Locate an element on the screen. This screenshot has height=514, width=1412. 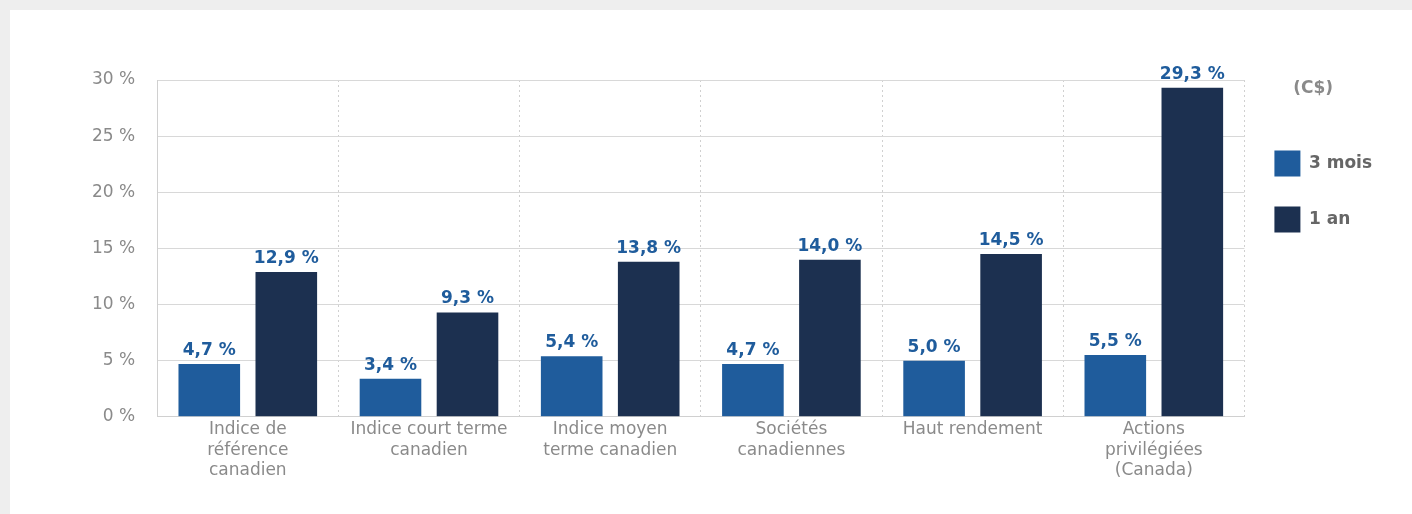
data-label: 5,4 % is located at coordinates (572, 341).